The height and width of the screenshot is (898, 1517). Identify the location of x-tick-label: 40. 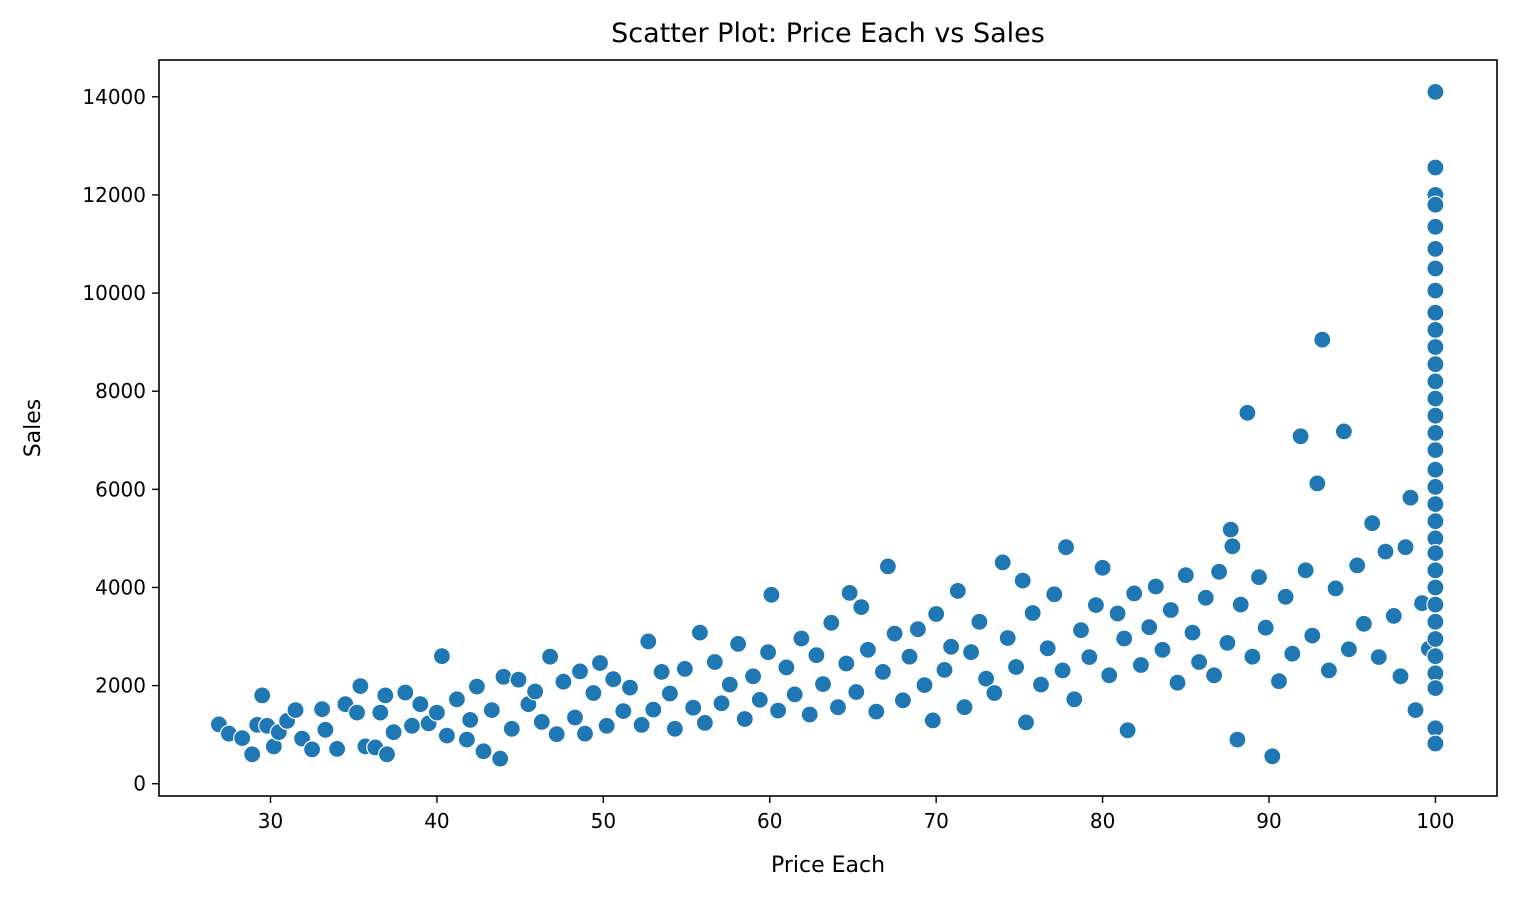
(436, 821).